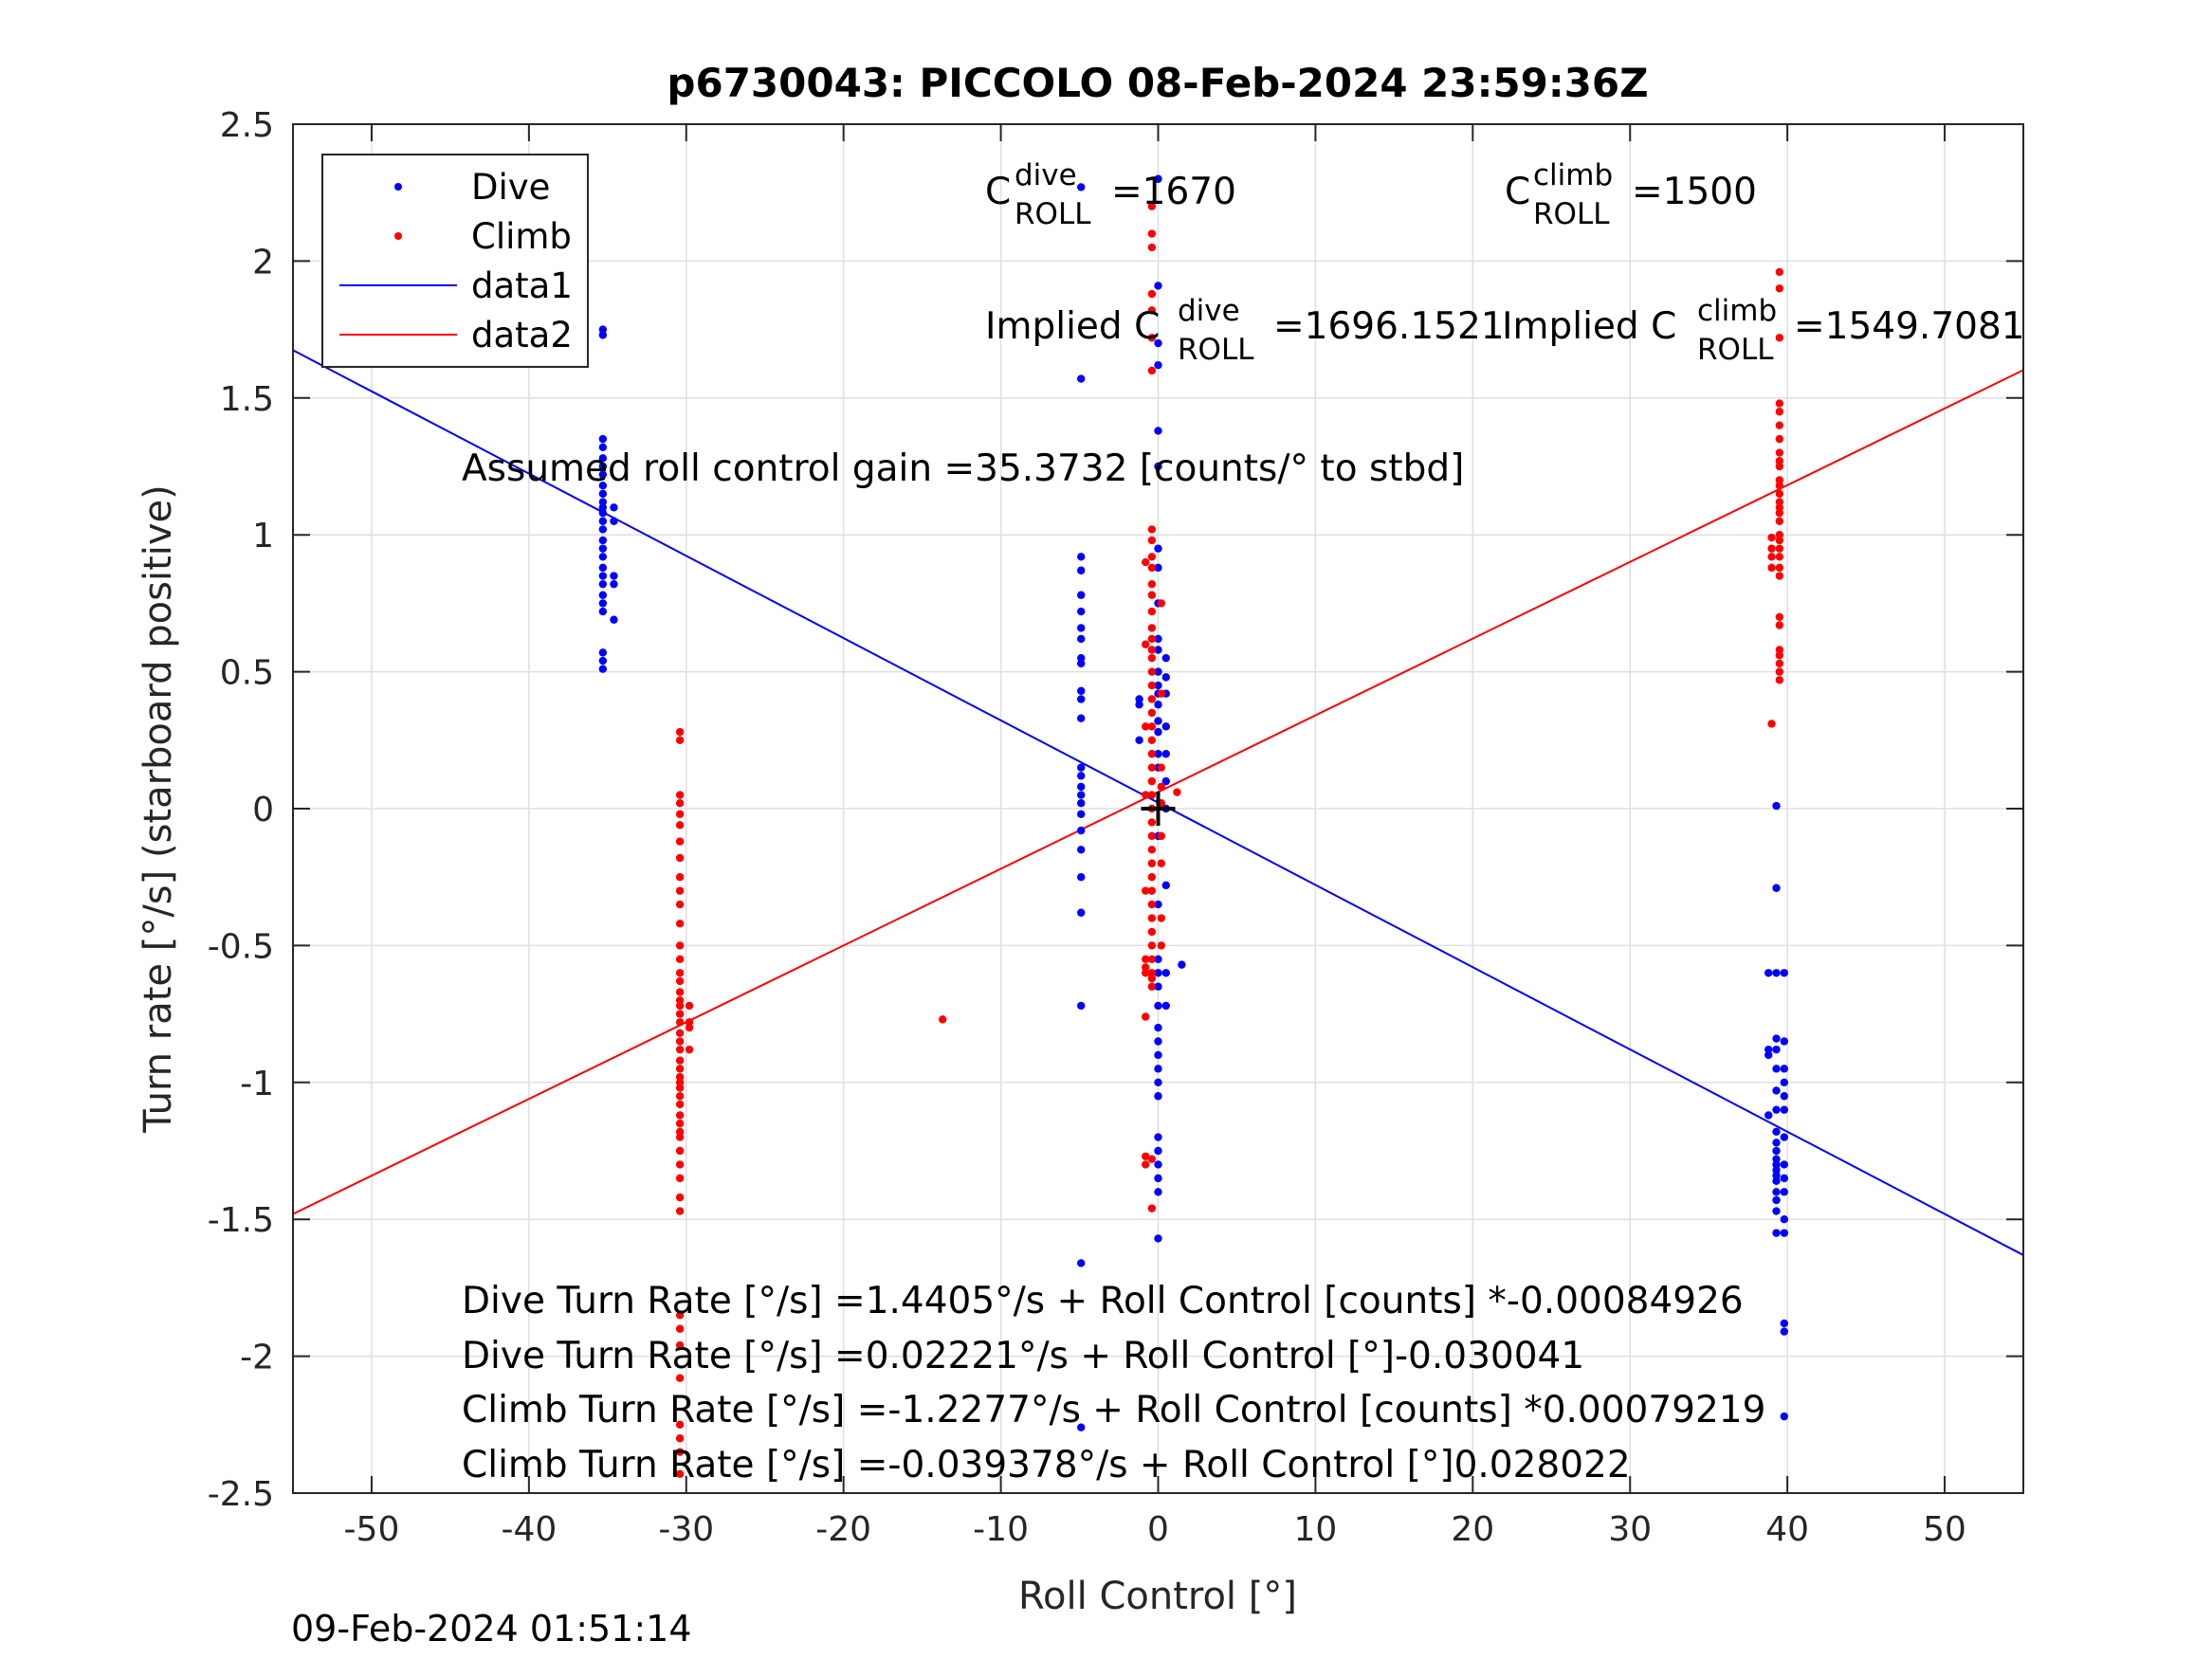 The width and height of the screenshot is (2212, 1659). I want to click on x-tick-label: 50, so click(1944, 1529).